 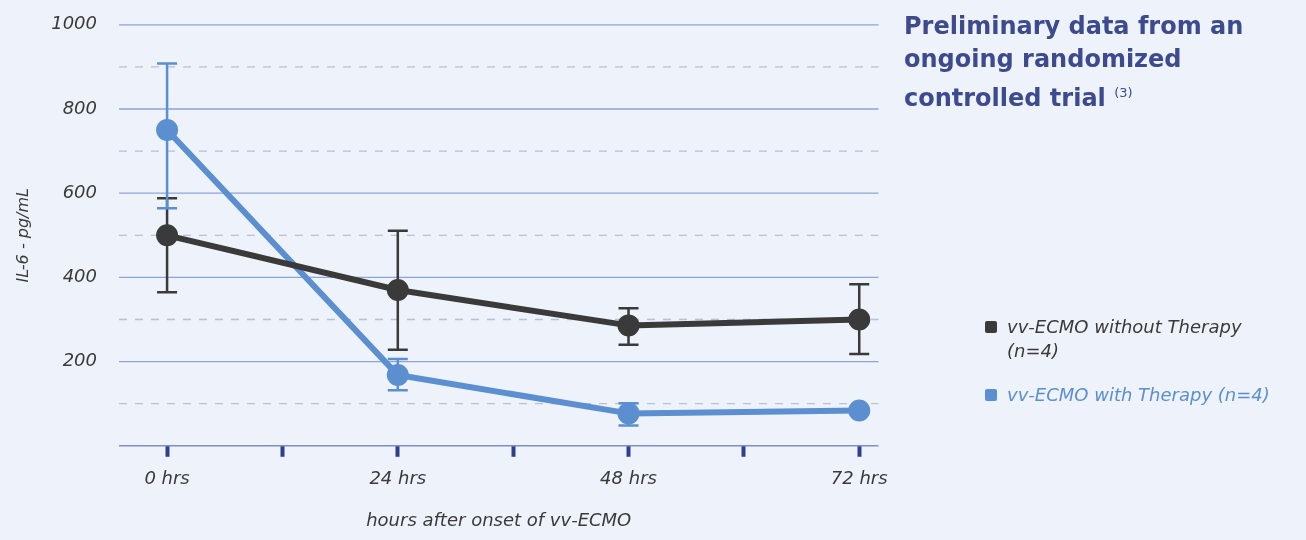 What do you see at coordinates (859, 478) in the screenshot?
I see `x-tick-label: 72 hrs` at bounding box center [859, 478].